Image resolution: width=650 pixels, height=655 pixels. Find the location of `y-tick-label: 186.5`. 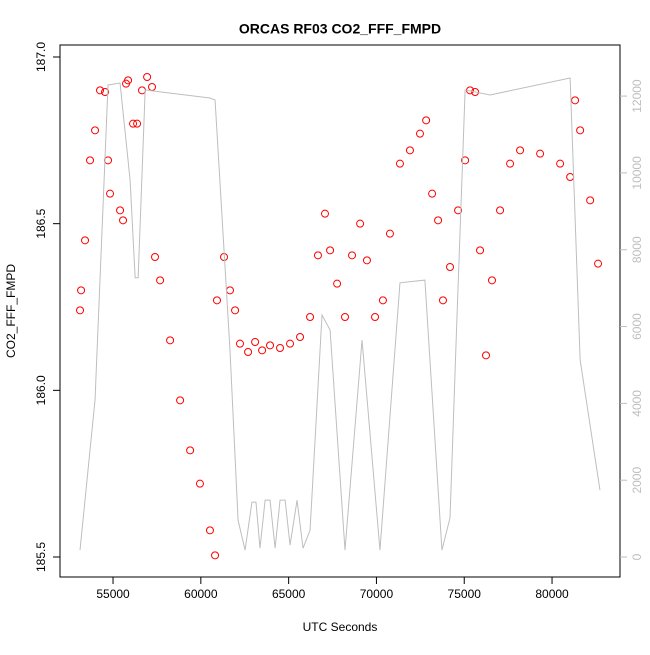

y-tick-label: 186.5 is located at coordinates (41, 223).